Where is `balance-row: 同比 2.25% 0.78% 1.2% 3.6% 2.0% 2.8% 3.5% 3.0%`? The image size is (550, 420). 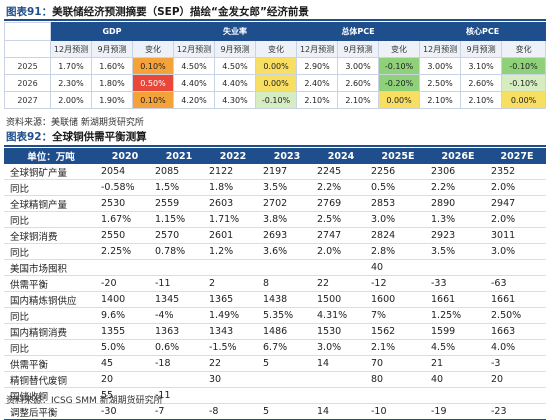
balance-row: 同比 2.25% 0.78% 1.2% 3.6% 2.0% 2.8% 3.5% 3.0% is located at coordinates (275, 251).